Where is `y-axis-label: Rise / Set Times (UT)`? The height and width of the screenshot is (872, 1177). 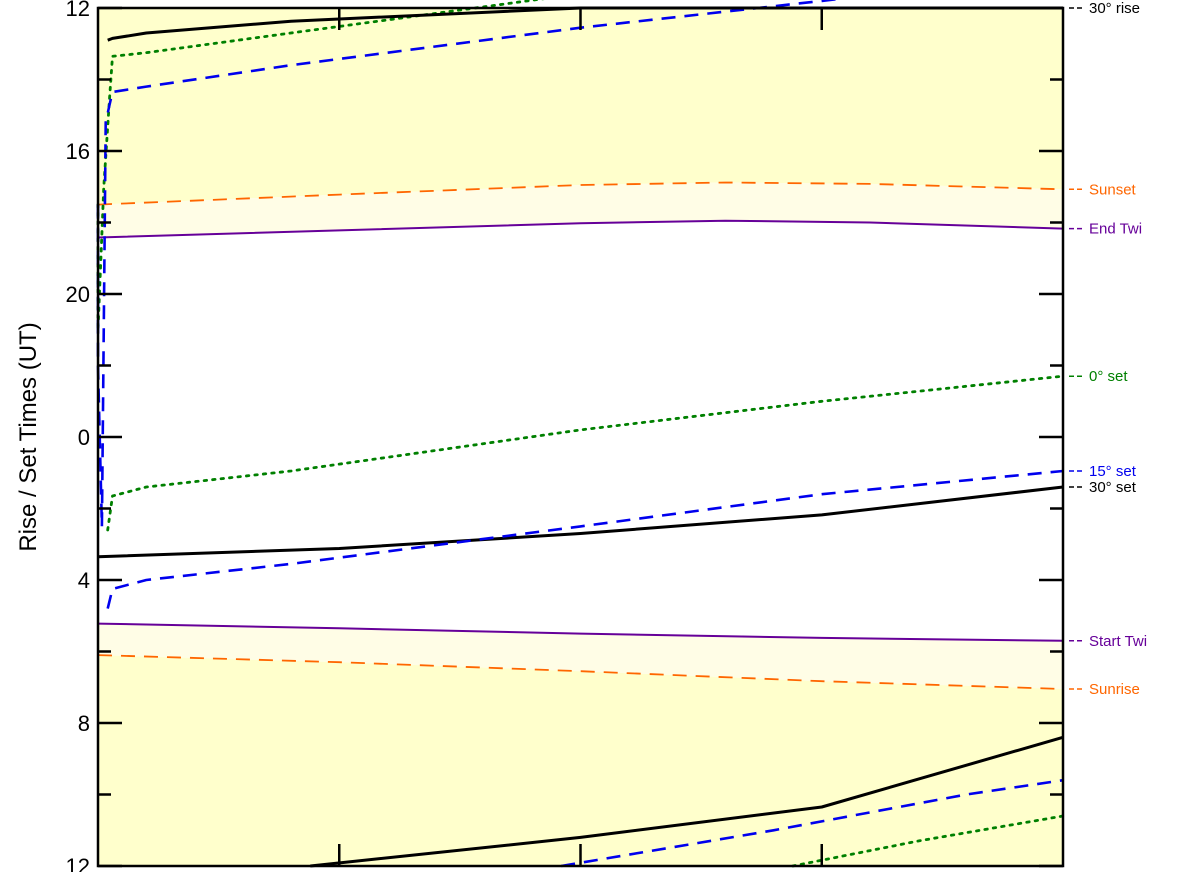
y-axis-label: Rise / Set Times (UT) is located at coordinates (28, 436).